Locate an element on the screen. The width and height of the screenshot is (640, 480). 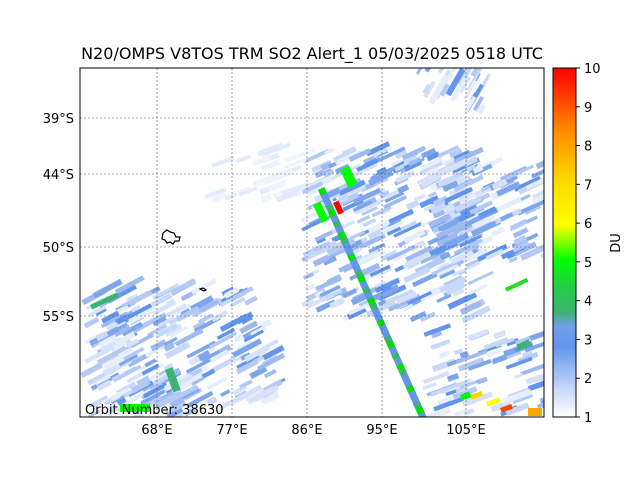
colorbar-tick-label: 7 is located at coordinates (588, 185).